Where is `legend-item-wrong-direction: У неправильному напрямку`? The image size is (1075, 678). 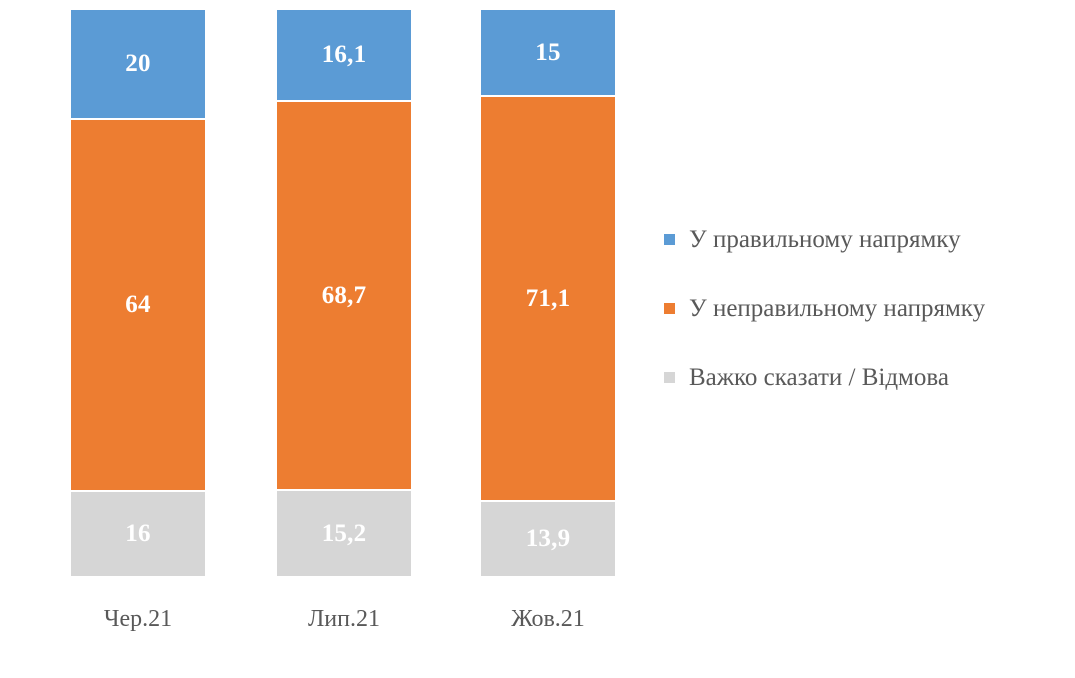 legend-item-wrong-direction: У неправильному напрямку is located at coordinates (864, 308).